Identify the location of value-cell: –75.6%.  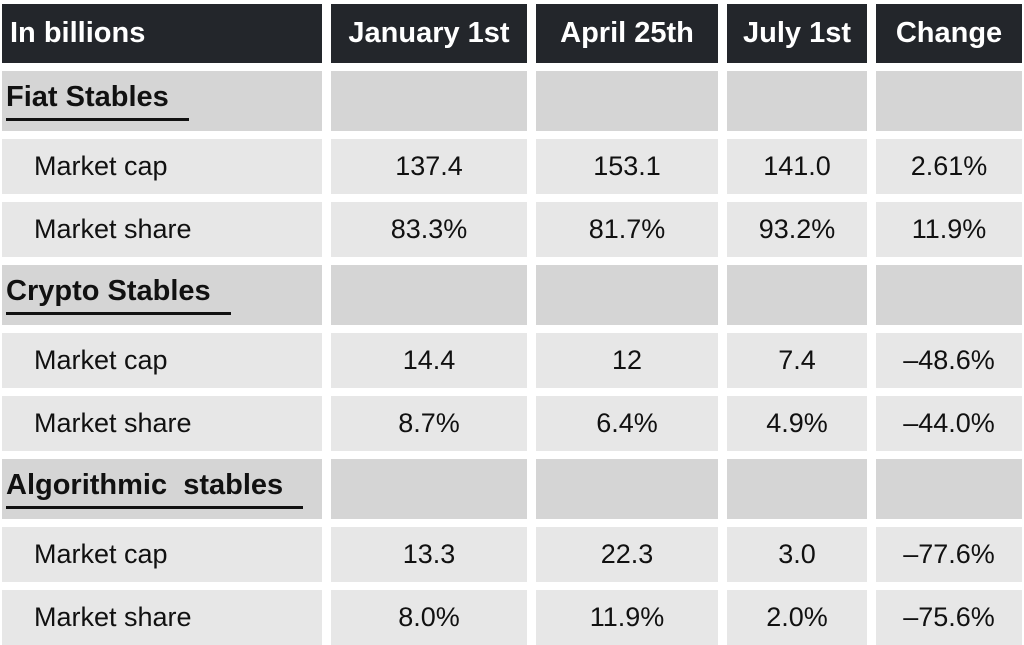
(949, 617).